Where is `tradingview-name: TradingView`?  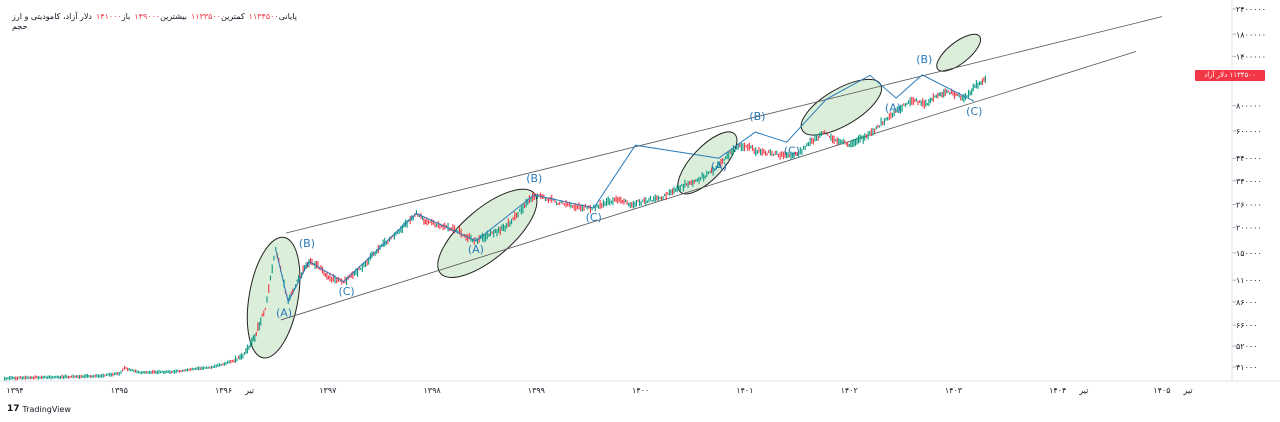 tradingview-name: TradingView is located at coordinates (46, 409).